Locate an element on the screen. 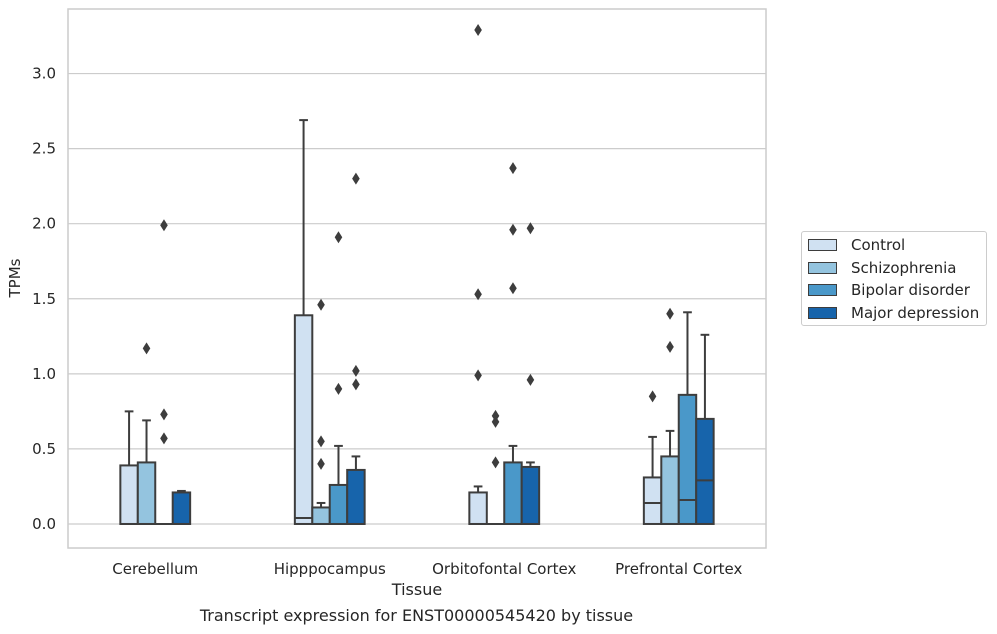 This screenshot has height=634, width=997. y-axis-ticks: 0.0 0.5 1.0 1.5 2.0 2.5 3.0 is located at coordinates (44, 299).